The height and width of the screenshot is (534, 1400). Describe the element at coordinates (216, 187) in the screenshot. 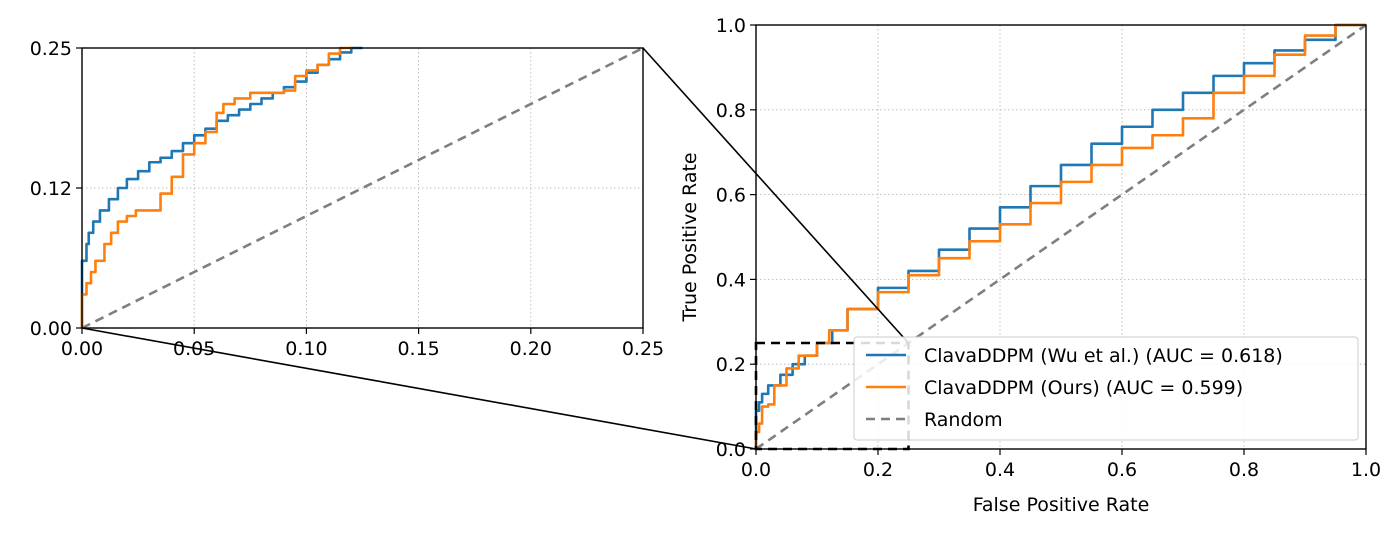

I see `series-clavaddpm-ours` at that location.